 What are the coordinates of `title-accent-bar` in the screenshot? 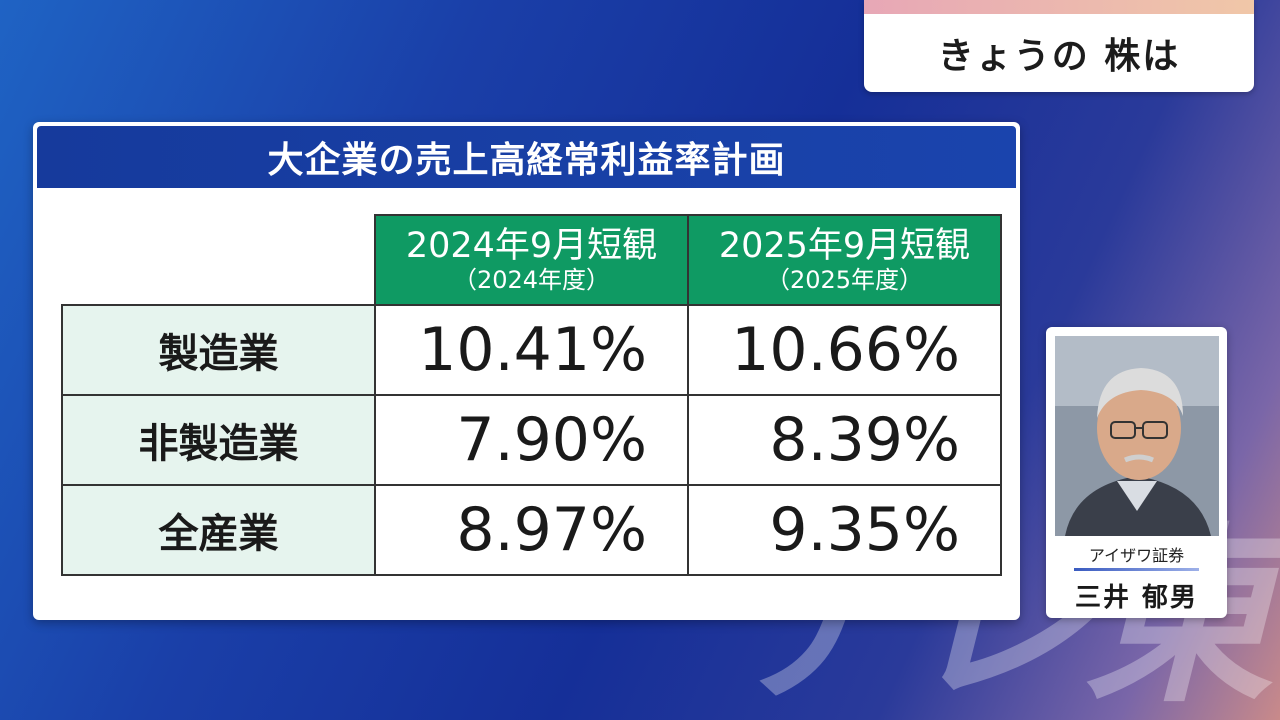 It's located at (1059, 7).